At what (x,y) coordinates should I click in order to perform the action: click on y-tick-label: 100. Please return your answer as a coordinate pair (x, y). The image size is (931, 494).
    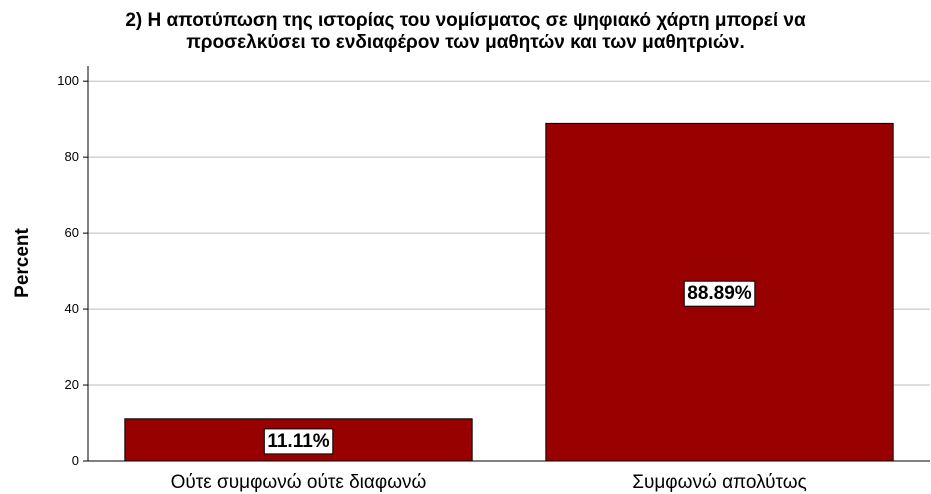
    Looking at the image, I should click on (68, 80).